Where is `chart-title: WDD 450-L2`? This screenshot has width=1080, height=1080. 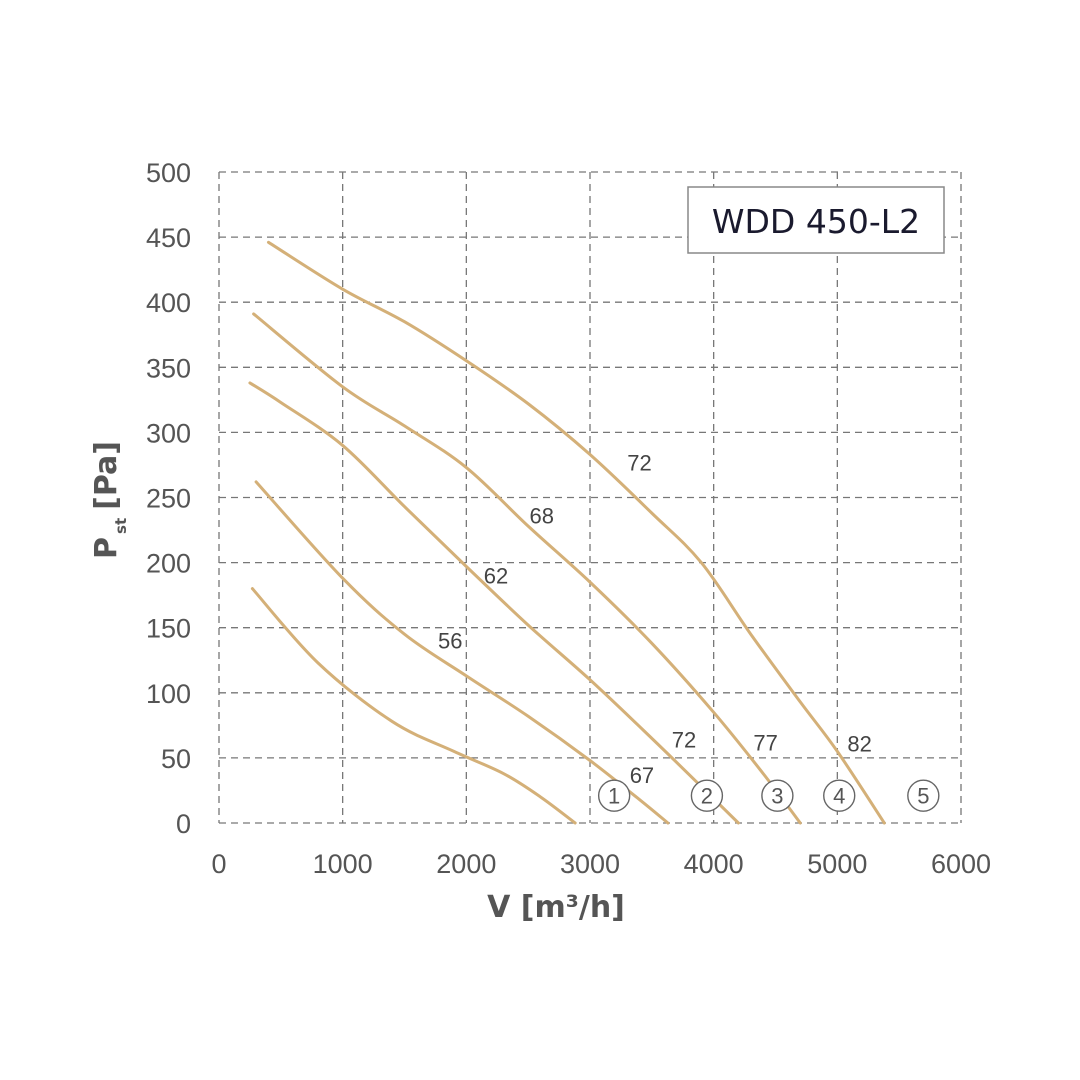
chart-title: WDD 450-L2 is located at coordinates (816, 221).